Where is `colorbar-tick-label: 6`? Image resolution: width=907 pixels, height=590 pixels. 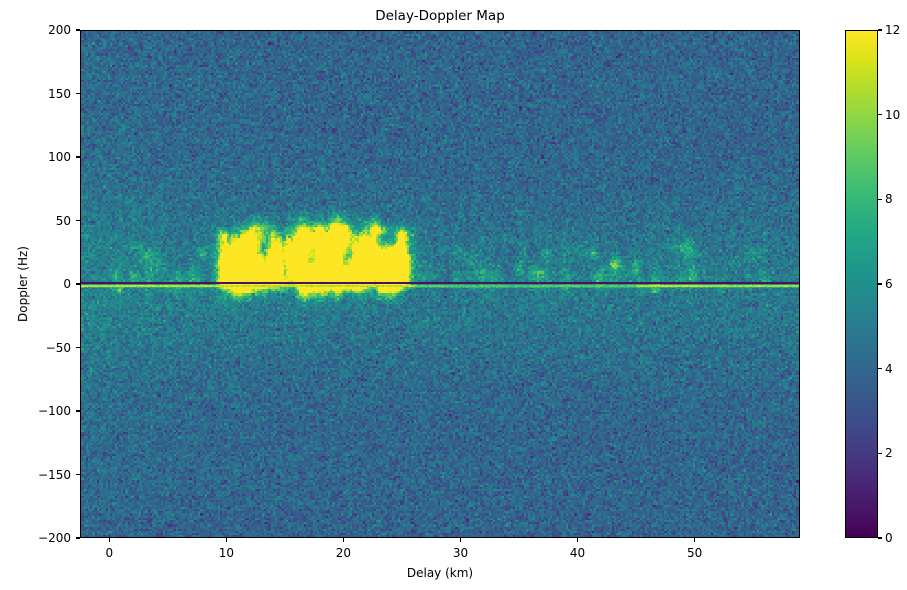
colorbar-tick-label: 6 is located at coordinates (889, 284).